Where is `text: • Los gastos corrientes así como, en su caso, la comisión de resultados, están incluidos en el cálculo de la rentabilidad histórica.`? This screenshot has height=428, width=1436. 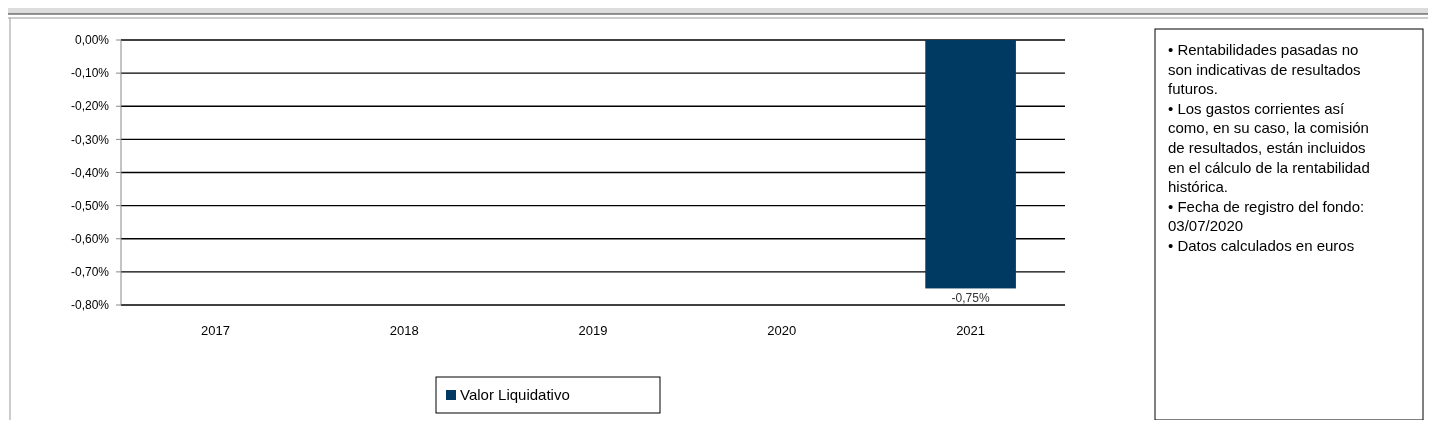 text: • Los gastos corrientes así como, en su caso, la comisión de resultados, están incluidos en el cálculo de la rentabilidad histórica. is located at coordinates (1269, 147).